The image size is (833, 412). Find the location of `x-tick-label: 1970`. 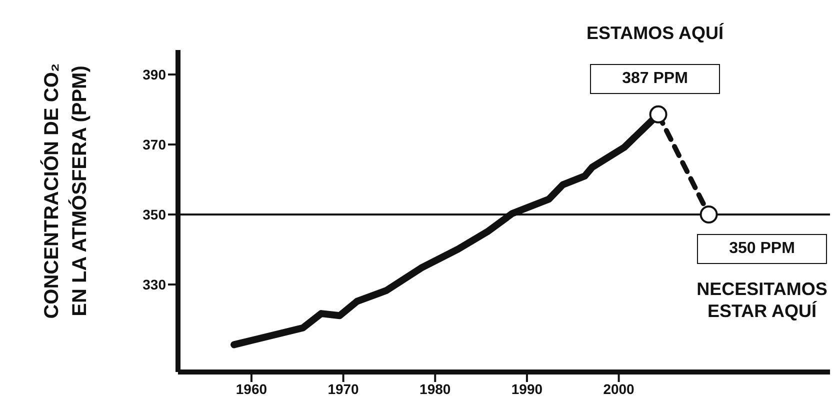

x-tick-label: 1970 is located at coordinates (344, 388).